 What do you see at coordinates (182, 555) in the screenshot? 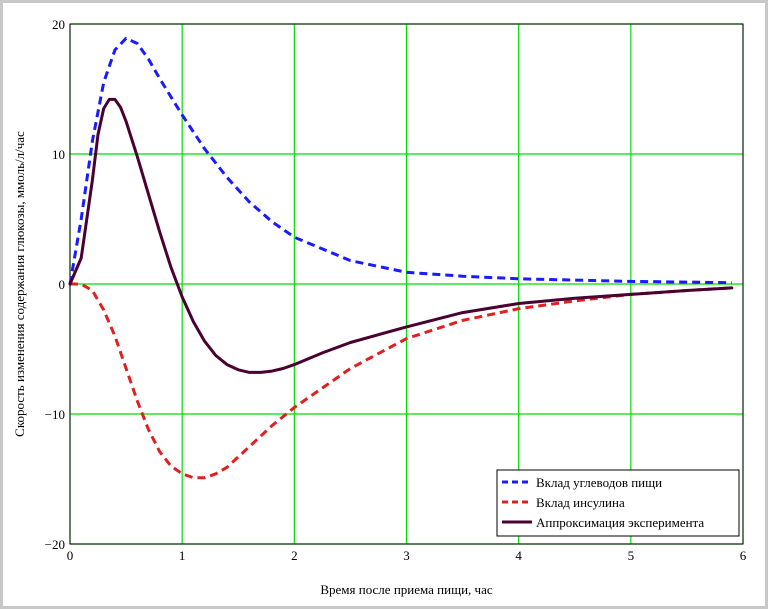
I see `x-tick-label: 1` at bounding box center [182, 555].